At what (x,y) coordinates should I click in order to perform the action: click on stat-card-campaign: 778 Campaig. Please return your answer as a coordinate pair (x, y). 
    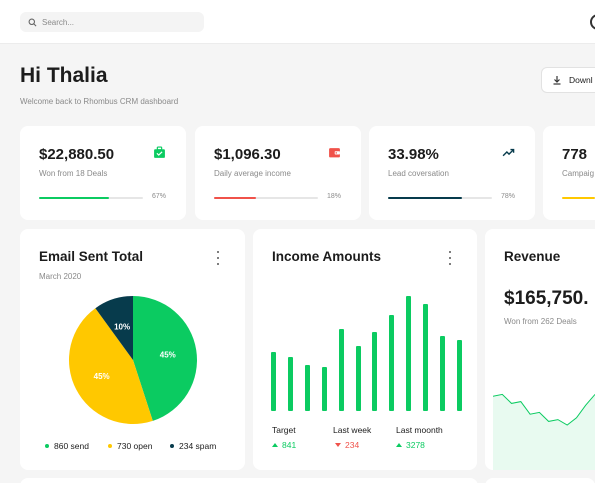
    Looking at the image, I should click on (569, 173).